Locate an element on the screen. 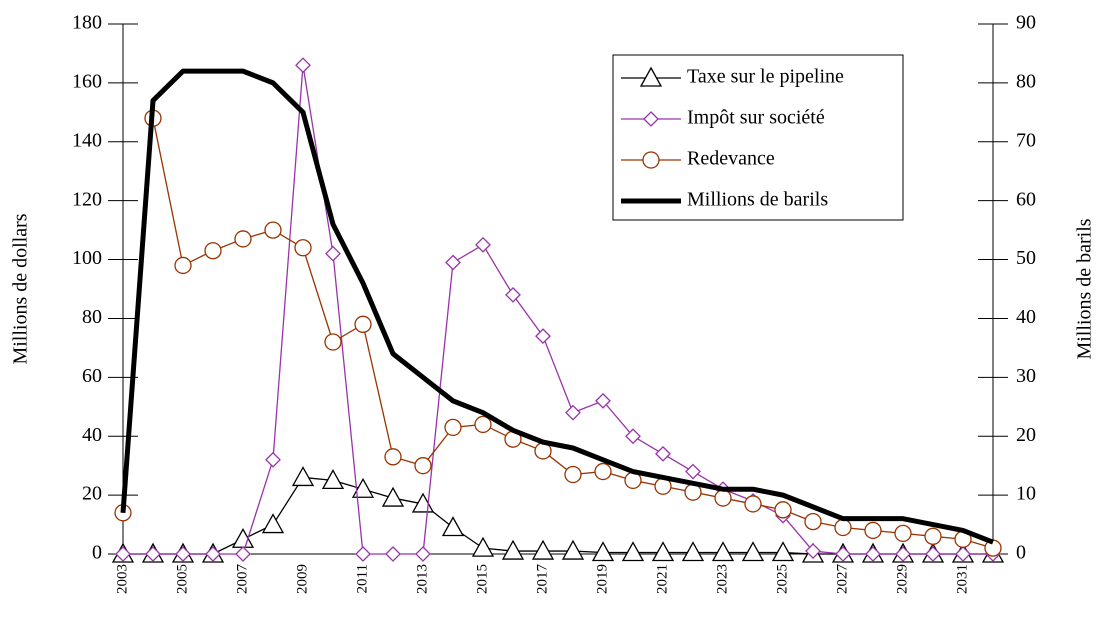  y2-tick-label: 40 is located at coordinates (1026, 317).